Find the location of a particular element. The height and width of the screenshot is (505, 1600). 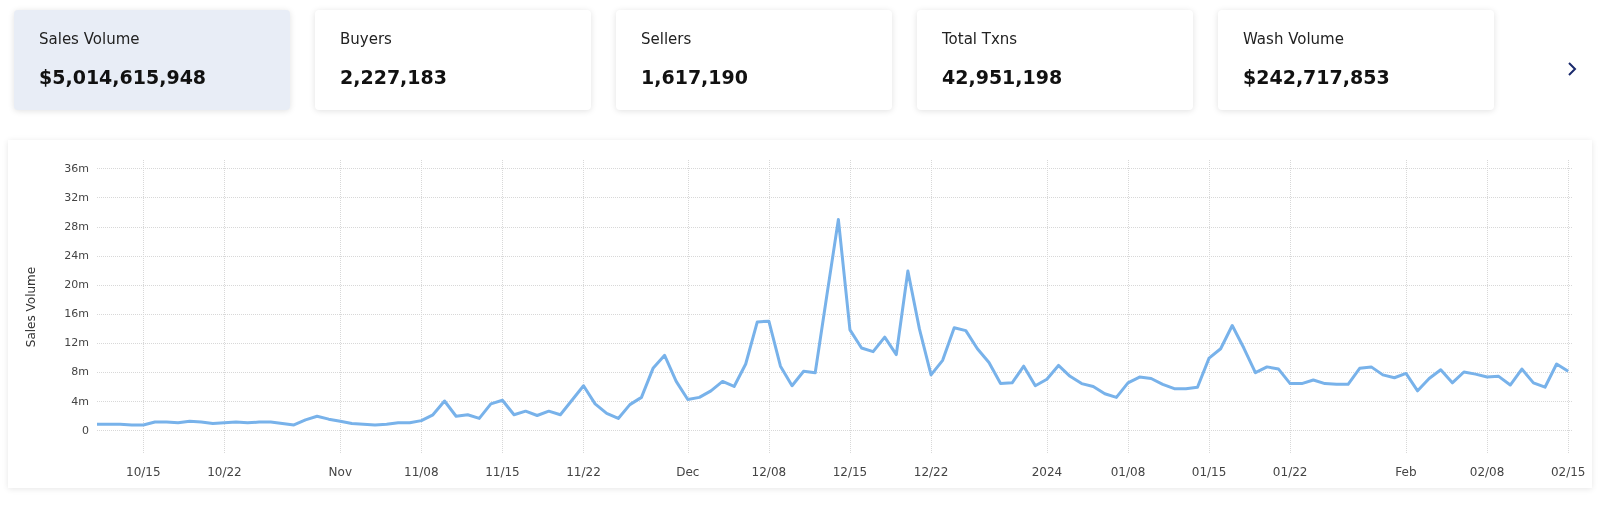

x-tick-label: 12/22 is located at coordinates (931, 472).